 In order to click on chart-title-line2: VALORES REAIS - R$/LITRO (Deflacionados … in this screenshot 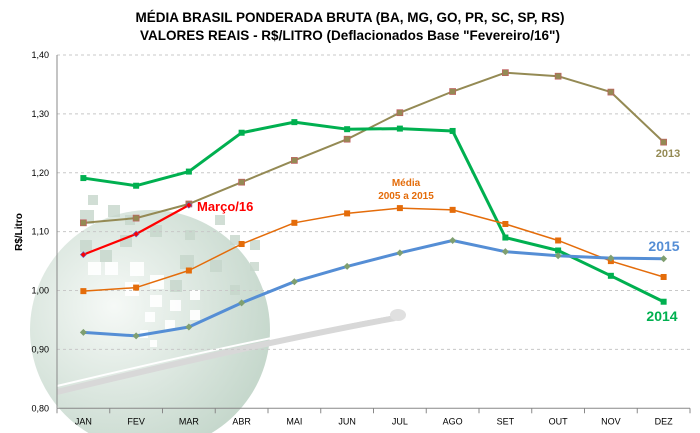, I will do `click(350, 35)`.